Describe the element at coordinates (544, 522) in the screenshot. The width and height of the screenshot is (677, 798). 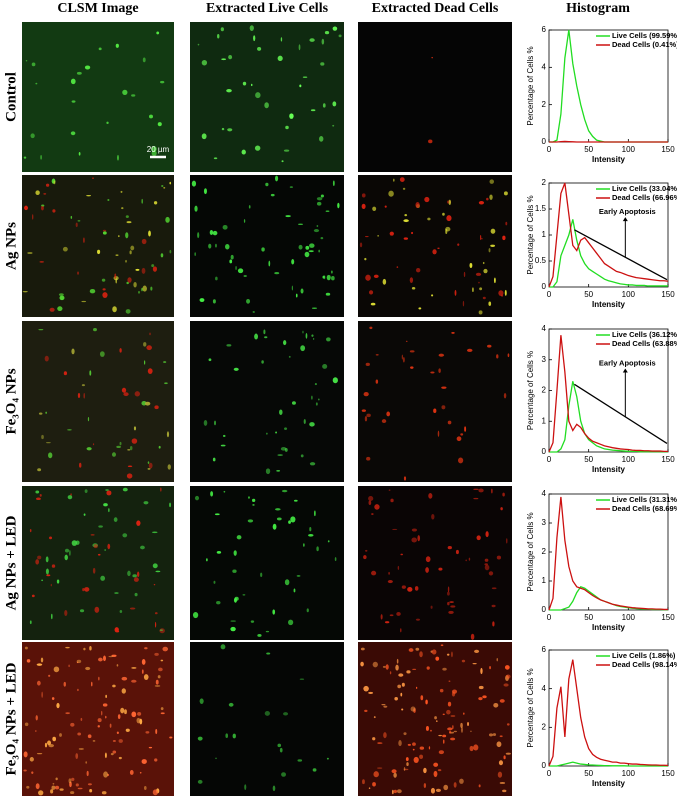
I see `y-tick-label: 3` at that location.